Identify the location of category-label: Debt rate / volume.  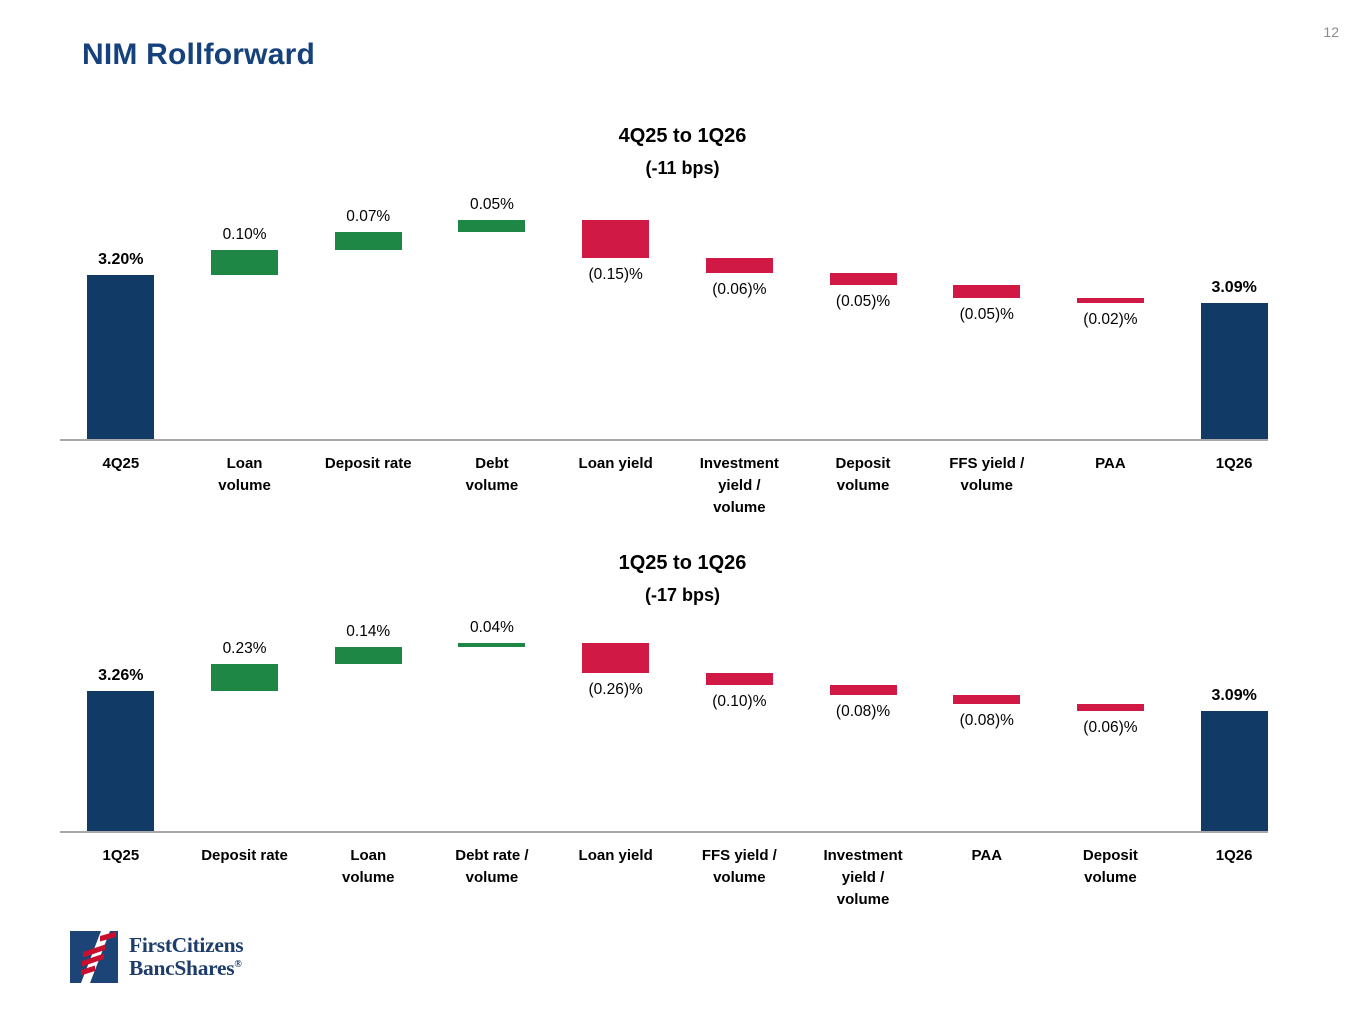
(492, 866).